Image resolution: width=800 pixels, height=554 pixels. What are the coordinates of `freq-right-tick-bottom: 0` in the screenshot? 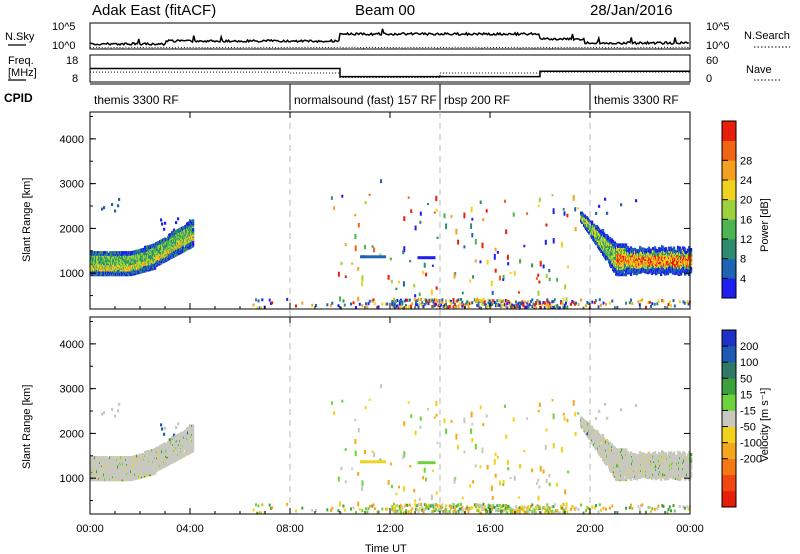 It's located at (709, 79).